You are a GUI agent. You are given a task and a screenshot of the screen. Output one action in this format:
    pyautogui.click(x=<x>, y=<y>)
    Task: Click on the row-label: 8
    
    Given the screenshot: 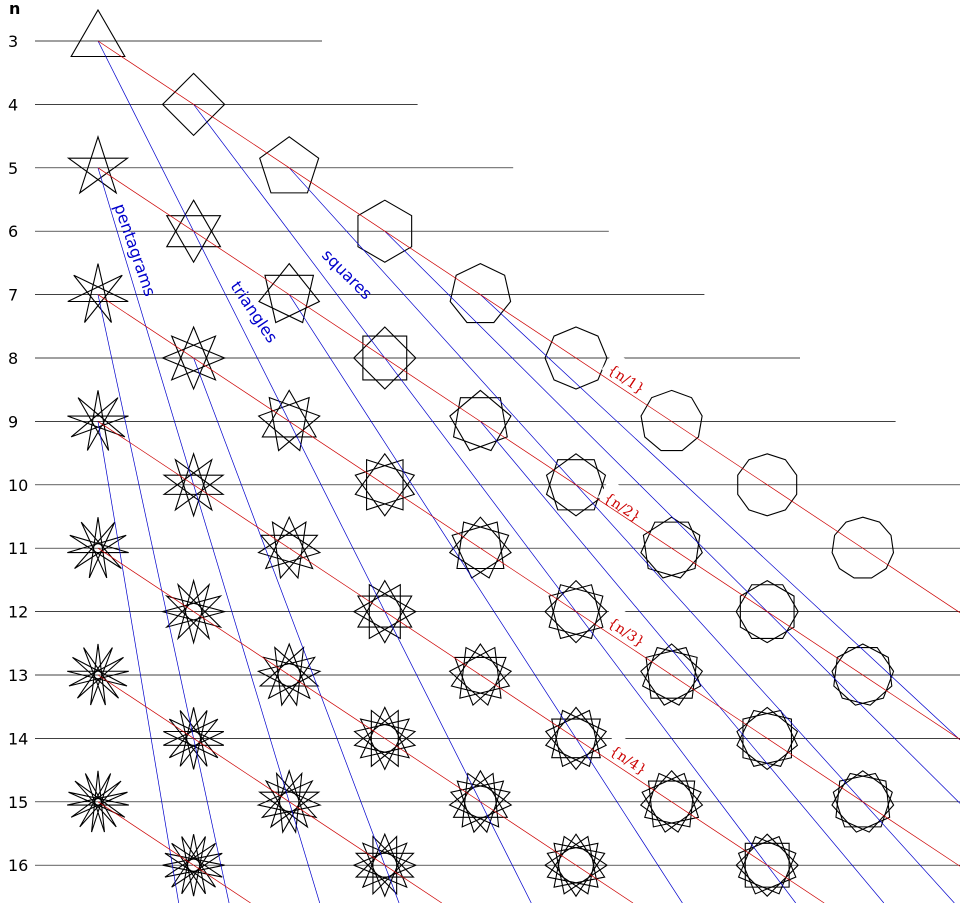 What is the action you would take?
    pyautogui.click(x=13, y=358)
    